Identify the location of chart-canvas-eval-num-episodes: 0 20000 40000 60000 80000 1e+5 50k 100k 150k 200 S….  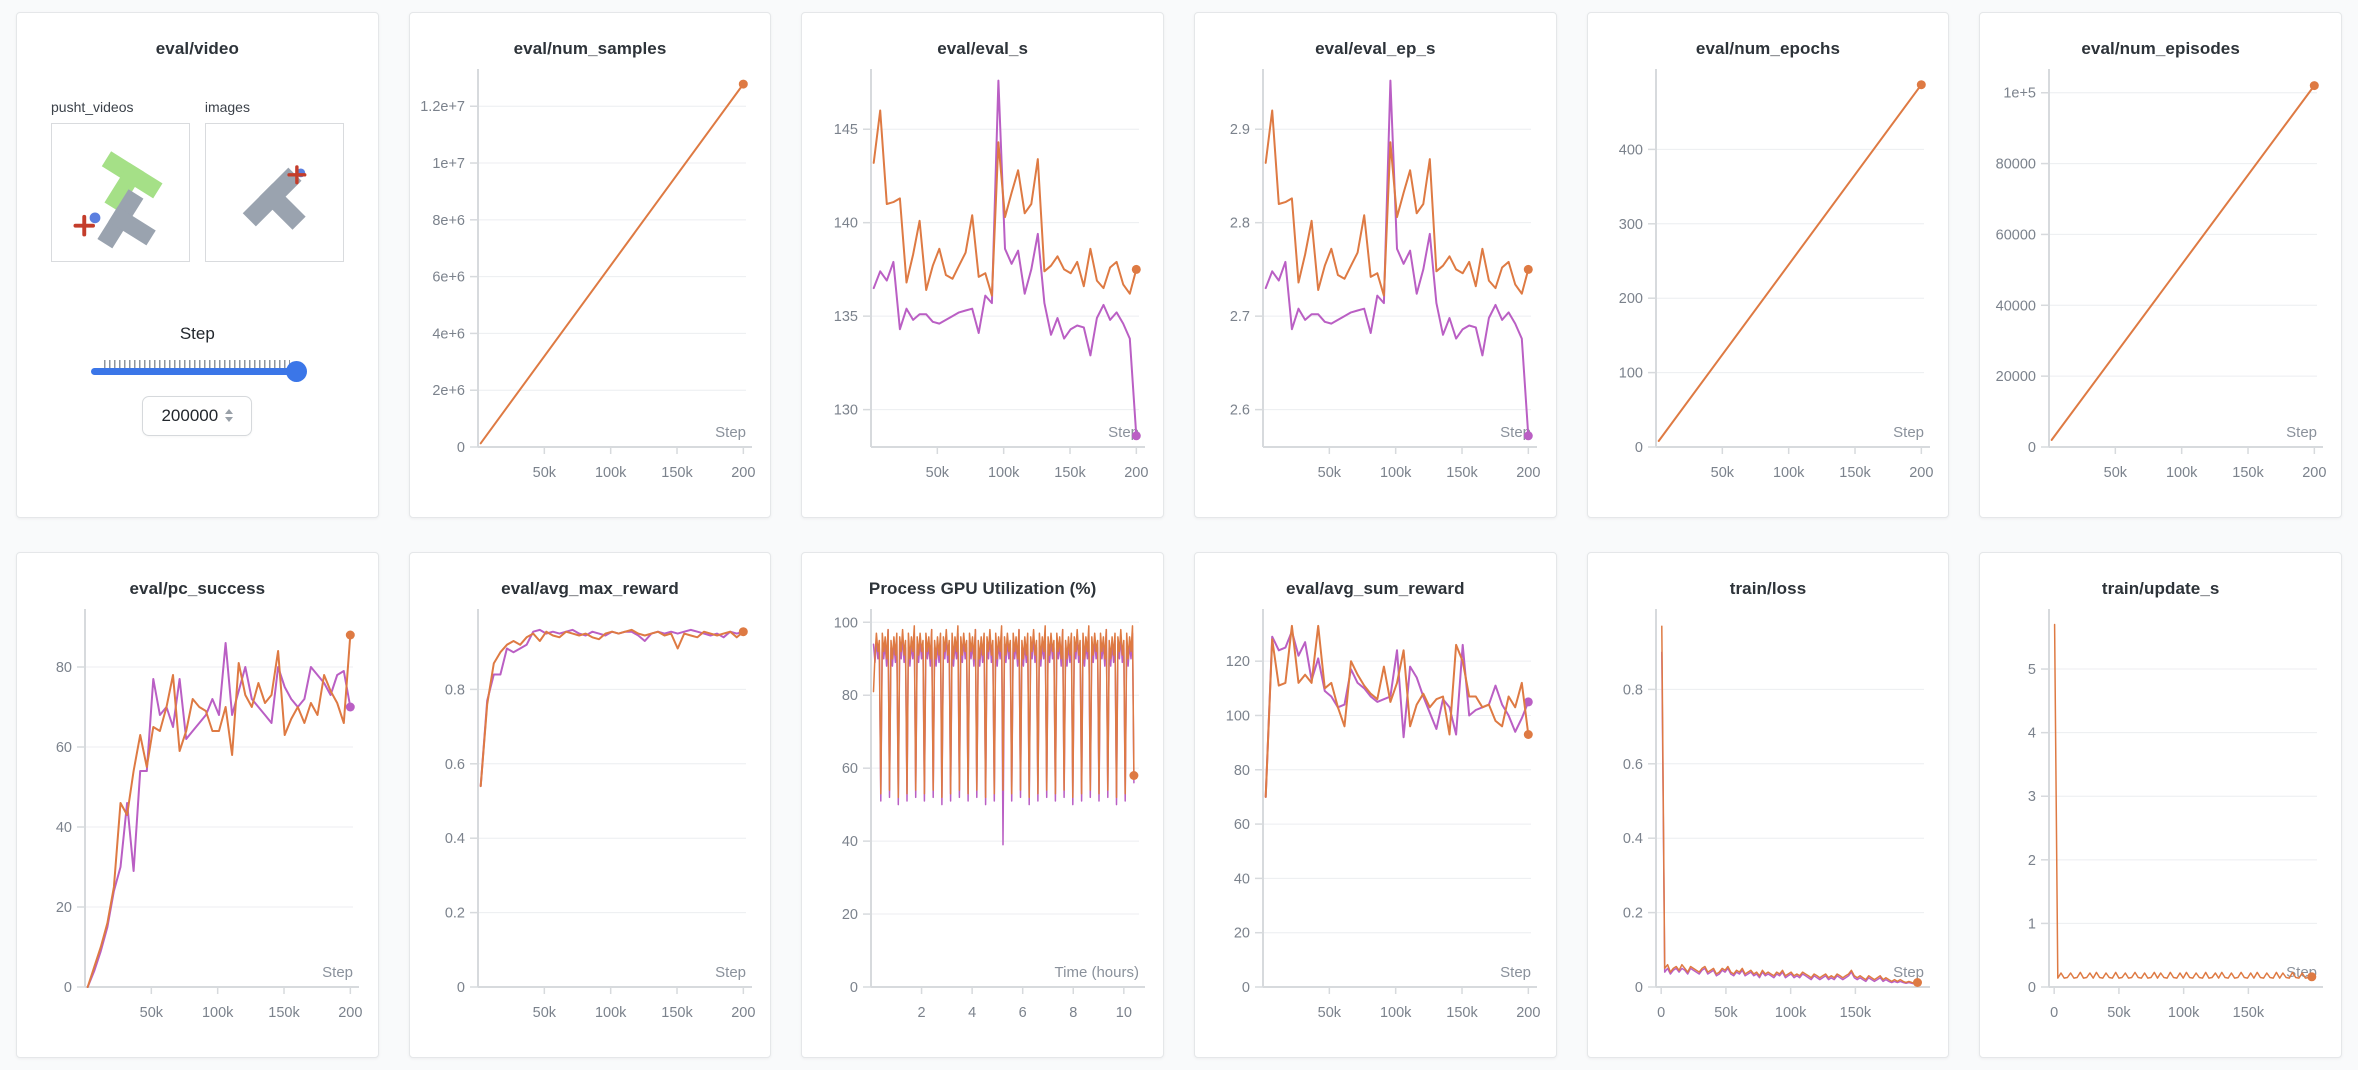
(2161, 281).